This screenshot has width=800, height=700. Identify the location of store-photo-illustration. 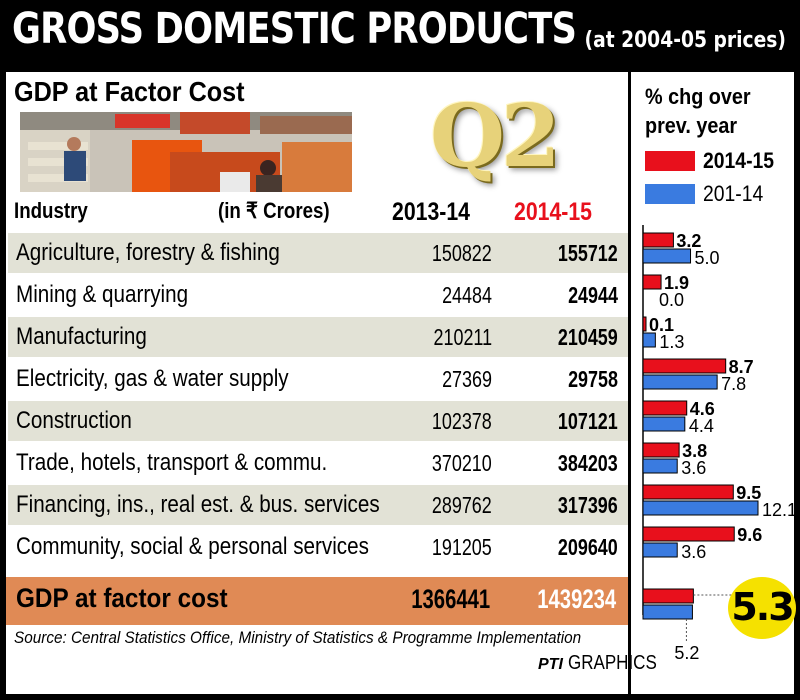
(186, 152).